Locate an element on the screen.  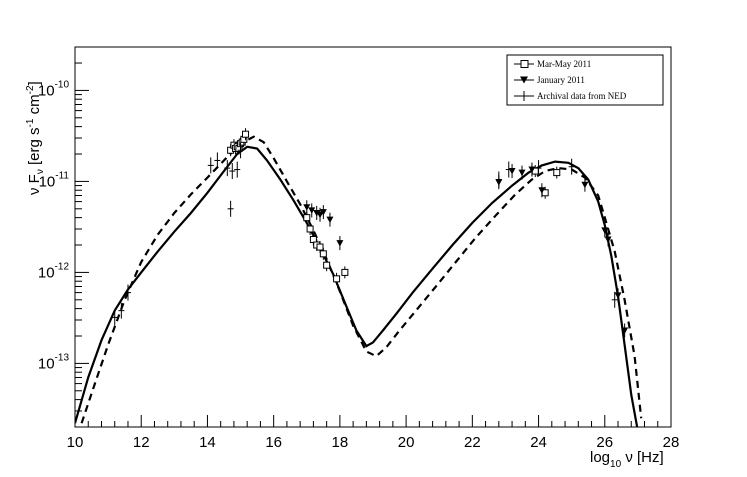
legend-entry-archival-ned: Archival data from NED is located at coordinates (570, 96).